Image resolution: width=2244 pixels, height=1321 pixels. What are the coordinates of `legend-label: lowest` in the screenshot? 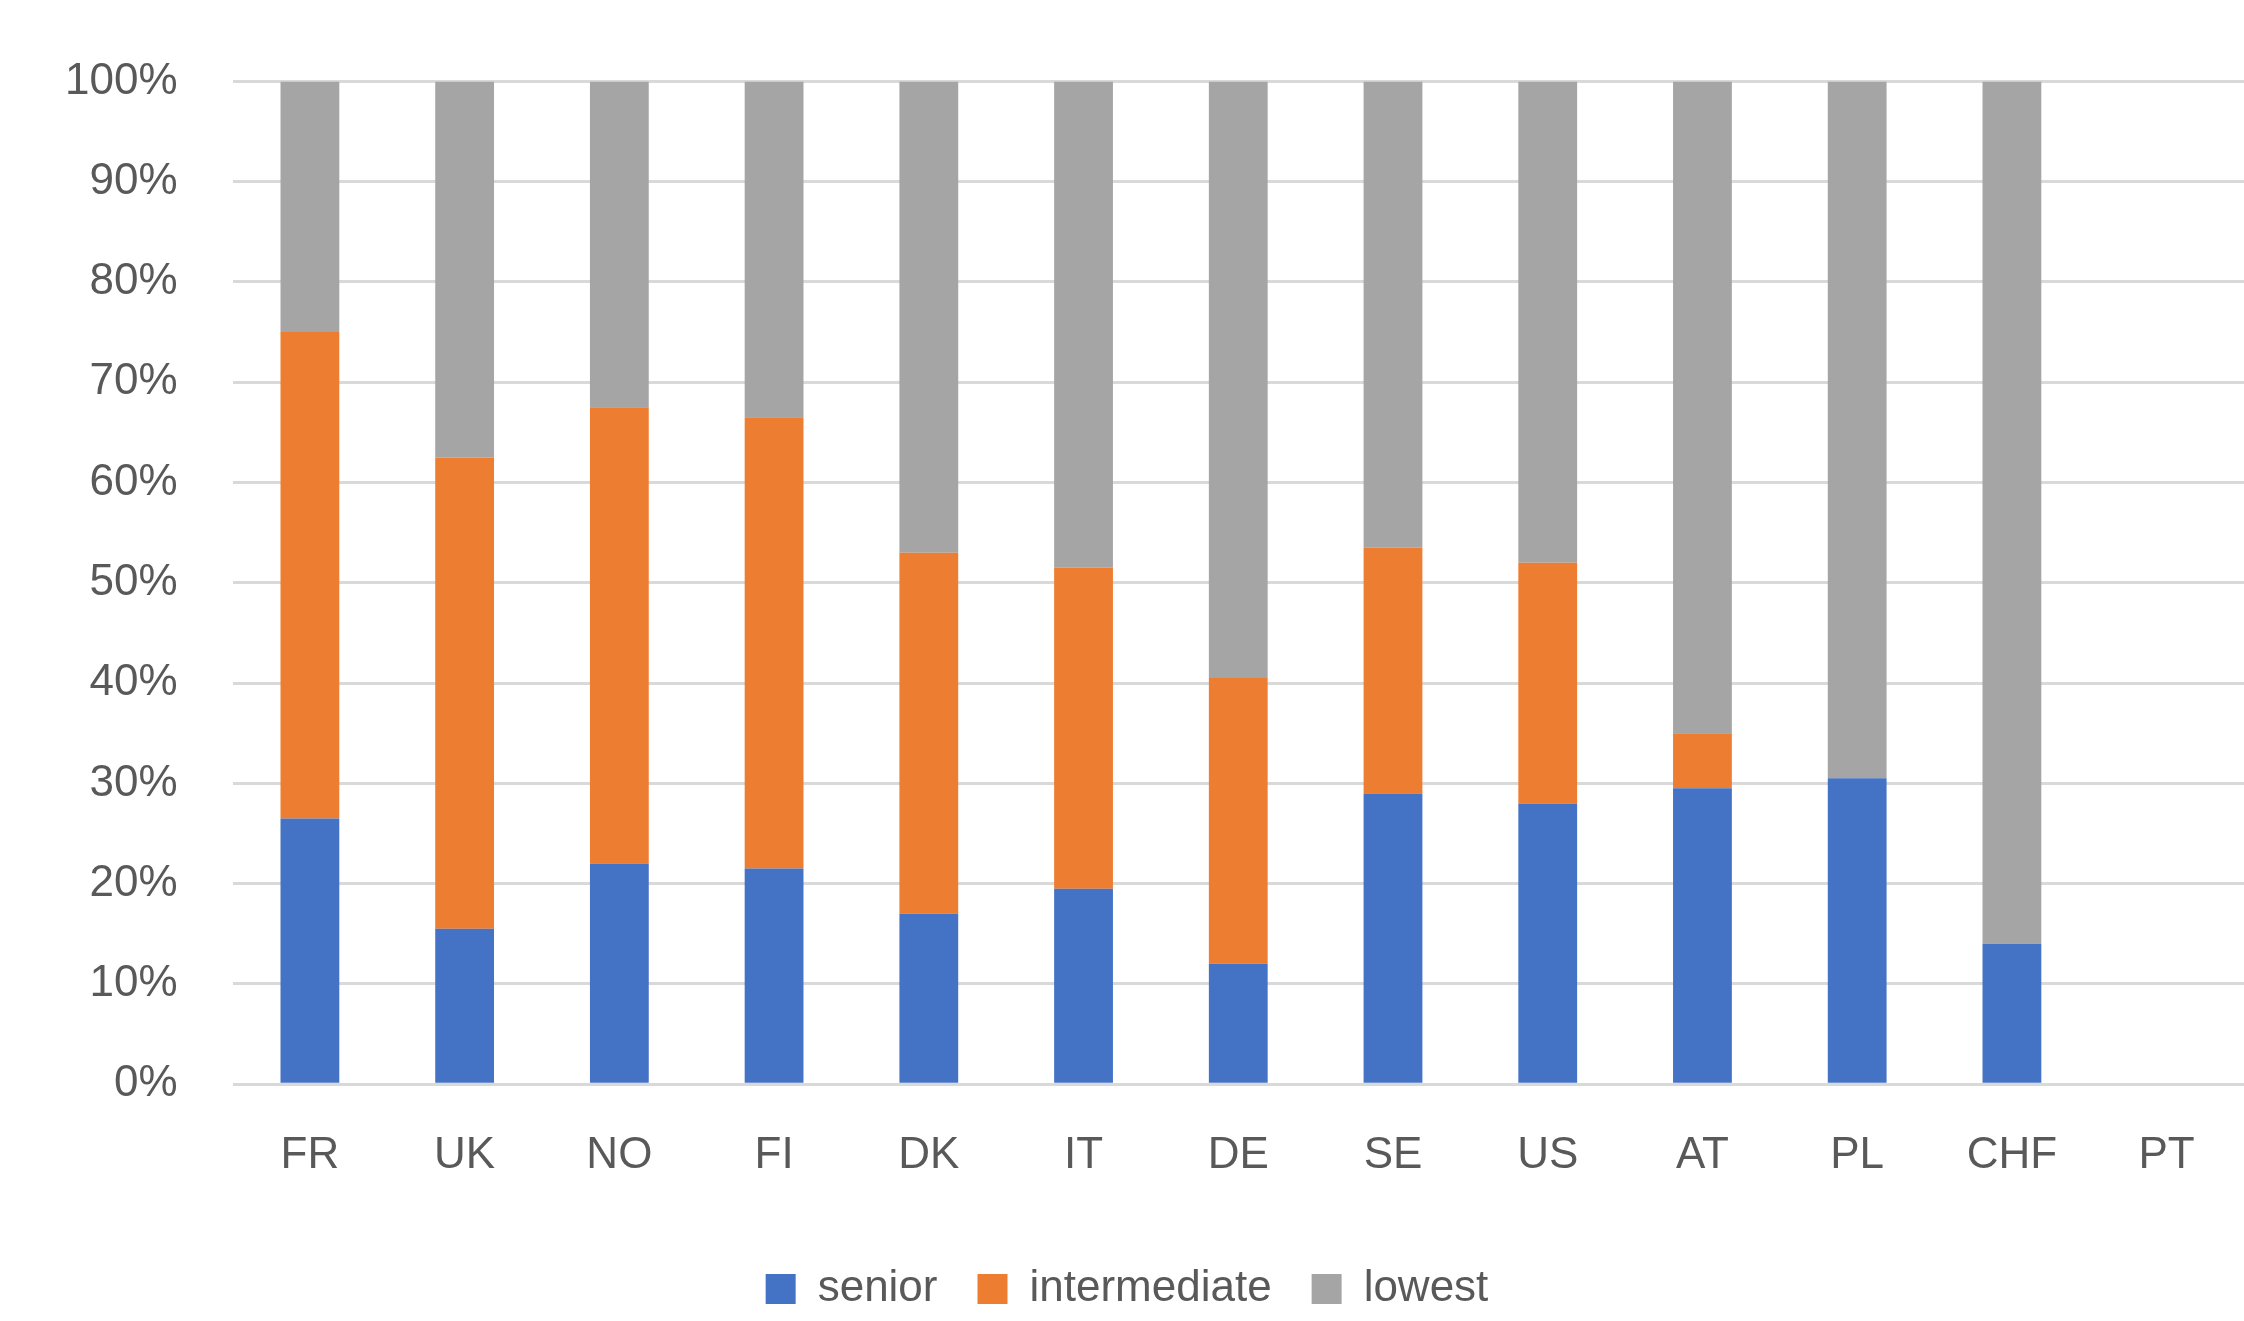 It's located at (1426, 1286).